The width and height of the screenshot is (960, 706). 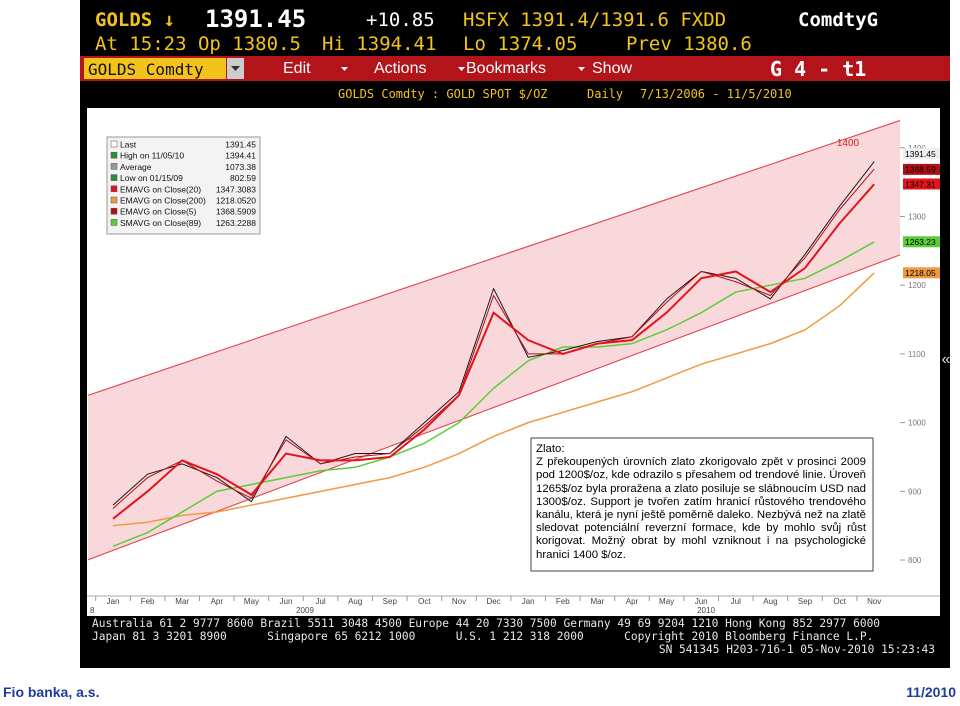 I want to click on x-tick-label: Dec, so click(x=493, y=601).